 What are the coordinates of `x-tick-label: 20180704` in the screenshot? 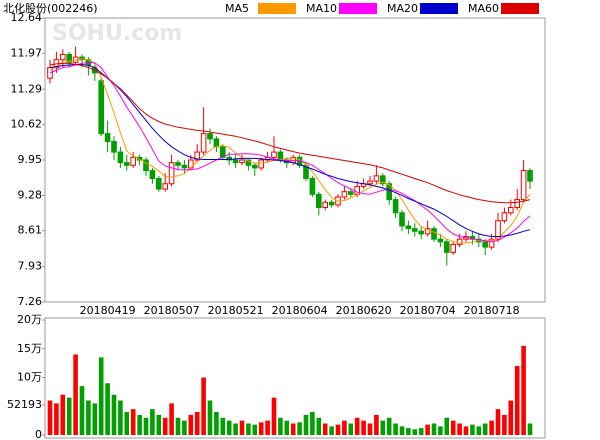 It's located at (428, 310).